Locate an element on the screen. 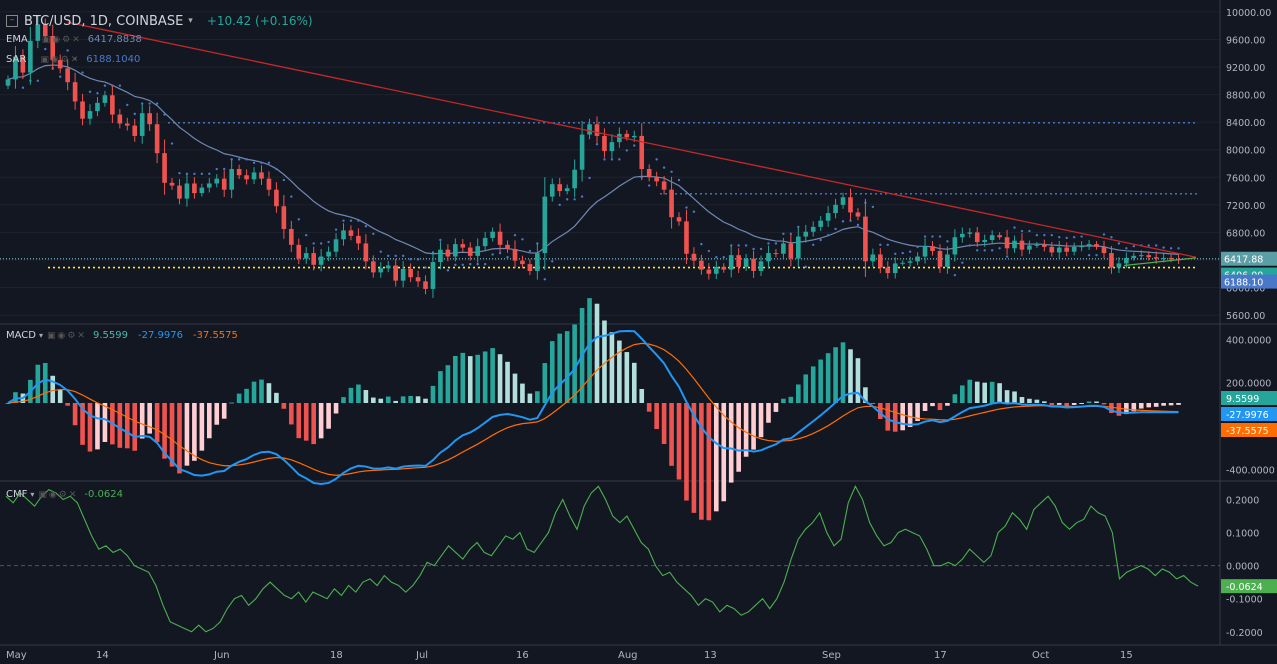 This screenshot has height=664, width=1277. sar-legend: SAR ▣◉⚙✕ 6188.1040 is located at coordinates (73, 59).